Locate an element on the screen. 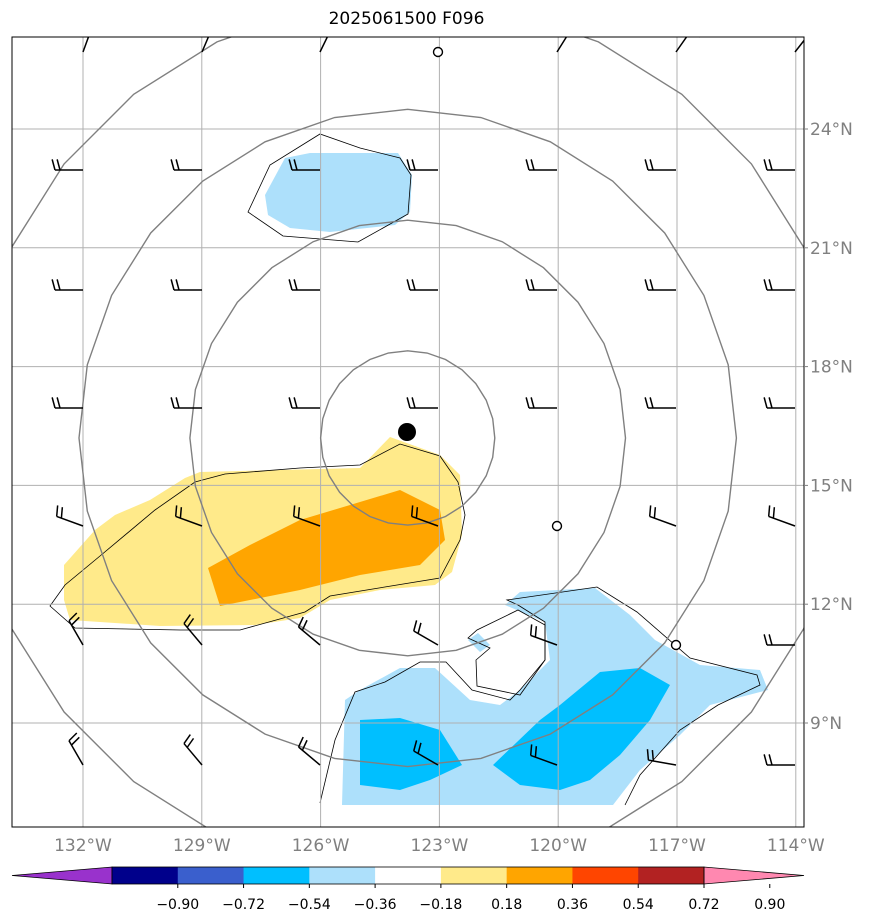 This screenshot has height=924, width=873. contour-south is located at coordinates (540, 696).